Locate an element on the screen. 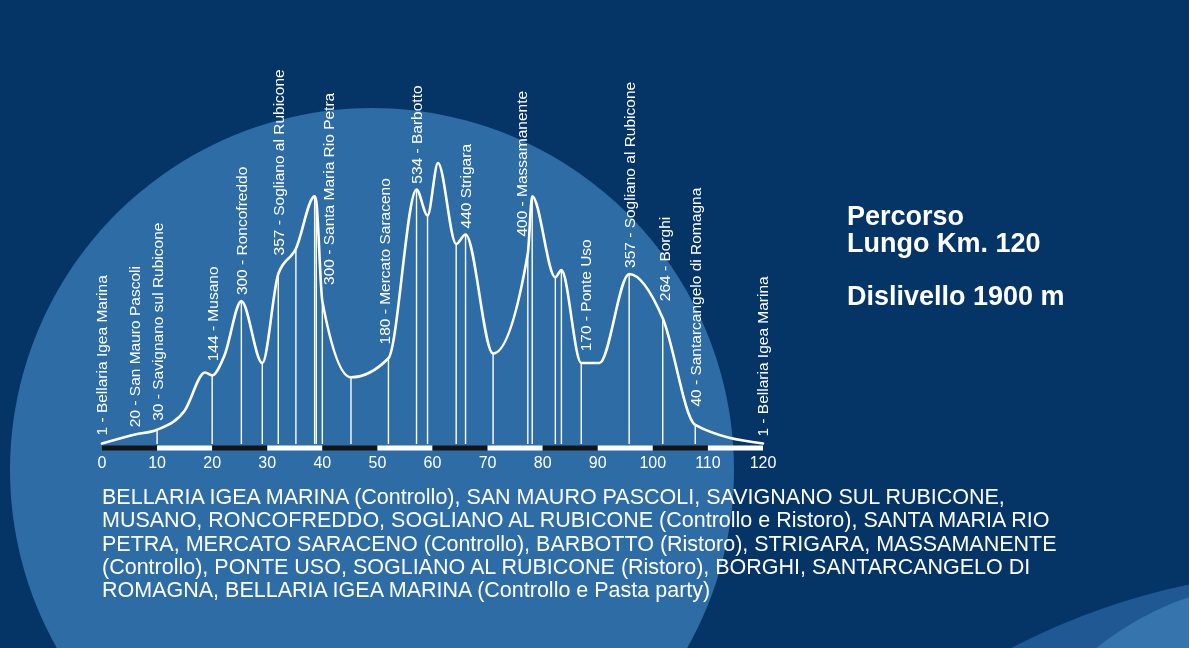  x-tick-label: 110 is located at coordinates (708, 462).